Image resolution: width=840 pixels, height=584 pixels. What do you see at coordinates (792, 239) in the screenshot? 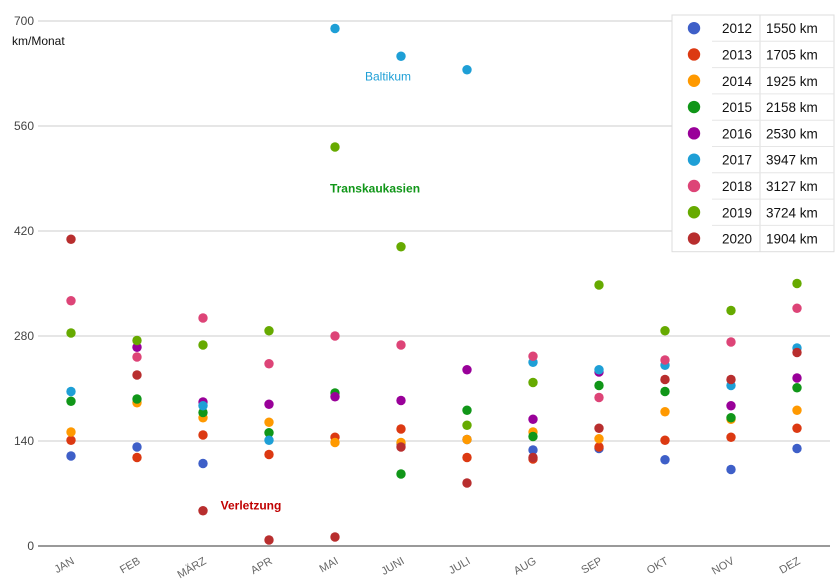
I see `legend-total: 1904 km` at bounding box center [792, 239].